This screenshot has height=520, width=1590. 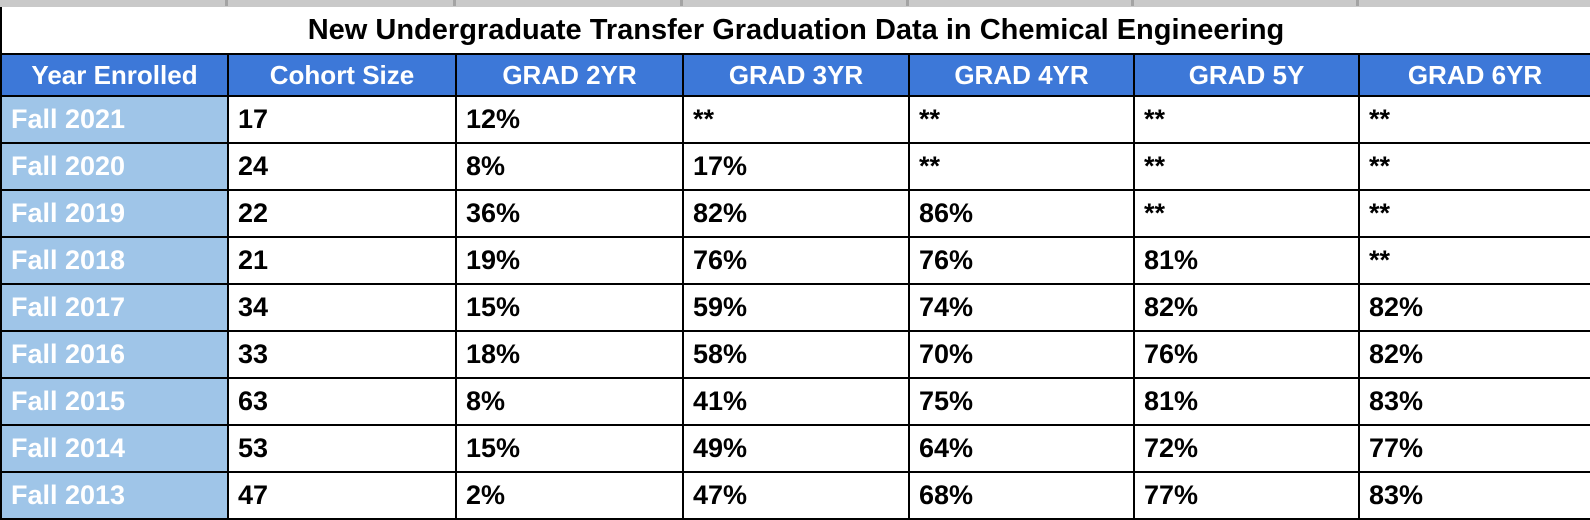 I want to click on data-cell: 53, so click(x=342, y=448).